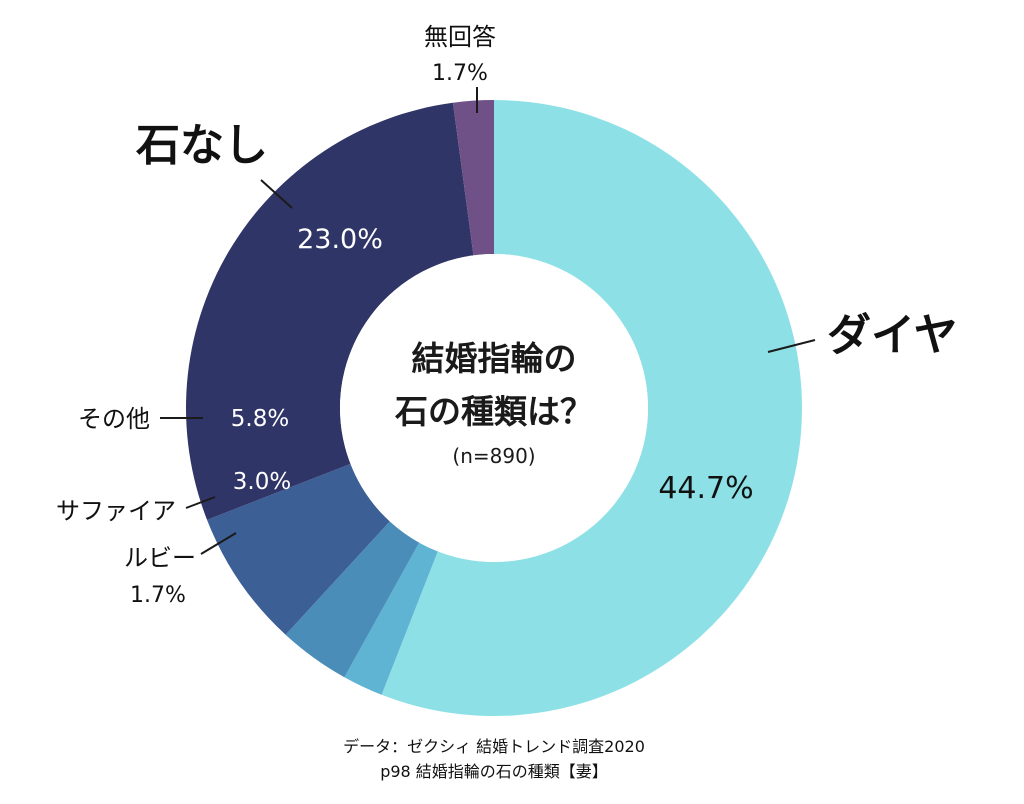 This screenshot has height=804, width=1024. Describe the element at coordinates (791, 346) in the screenshot. I see `leader-line-diamond` at that location.